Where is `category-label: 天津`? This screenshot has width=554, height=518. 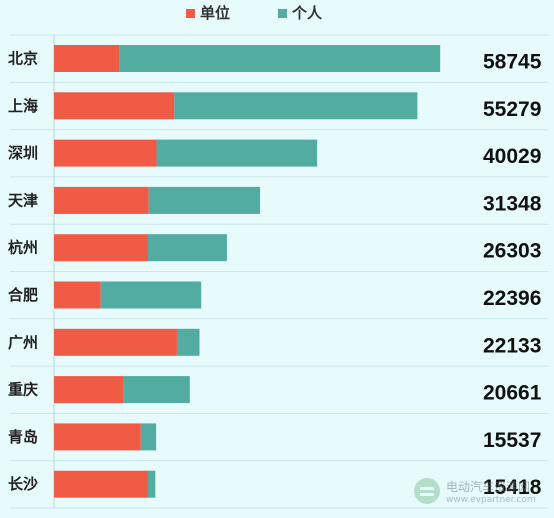
category-label: 天津 is located at coordinates (23, 200).